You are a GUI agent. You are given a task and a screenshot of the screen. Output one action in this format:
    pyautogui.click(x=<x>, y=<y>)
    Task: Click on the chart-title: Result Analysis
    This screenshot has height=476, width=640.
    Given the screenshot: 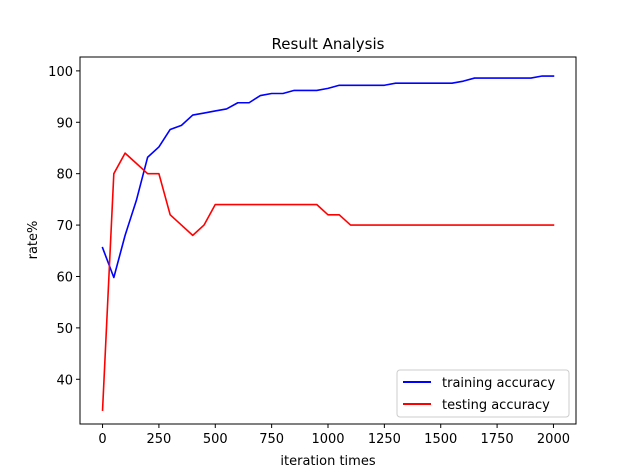 What is the action you would take?
    pyautogui.click(x=328, y=44)
    